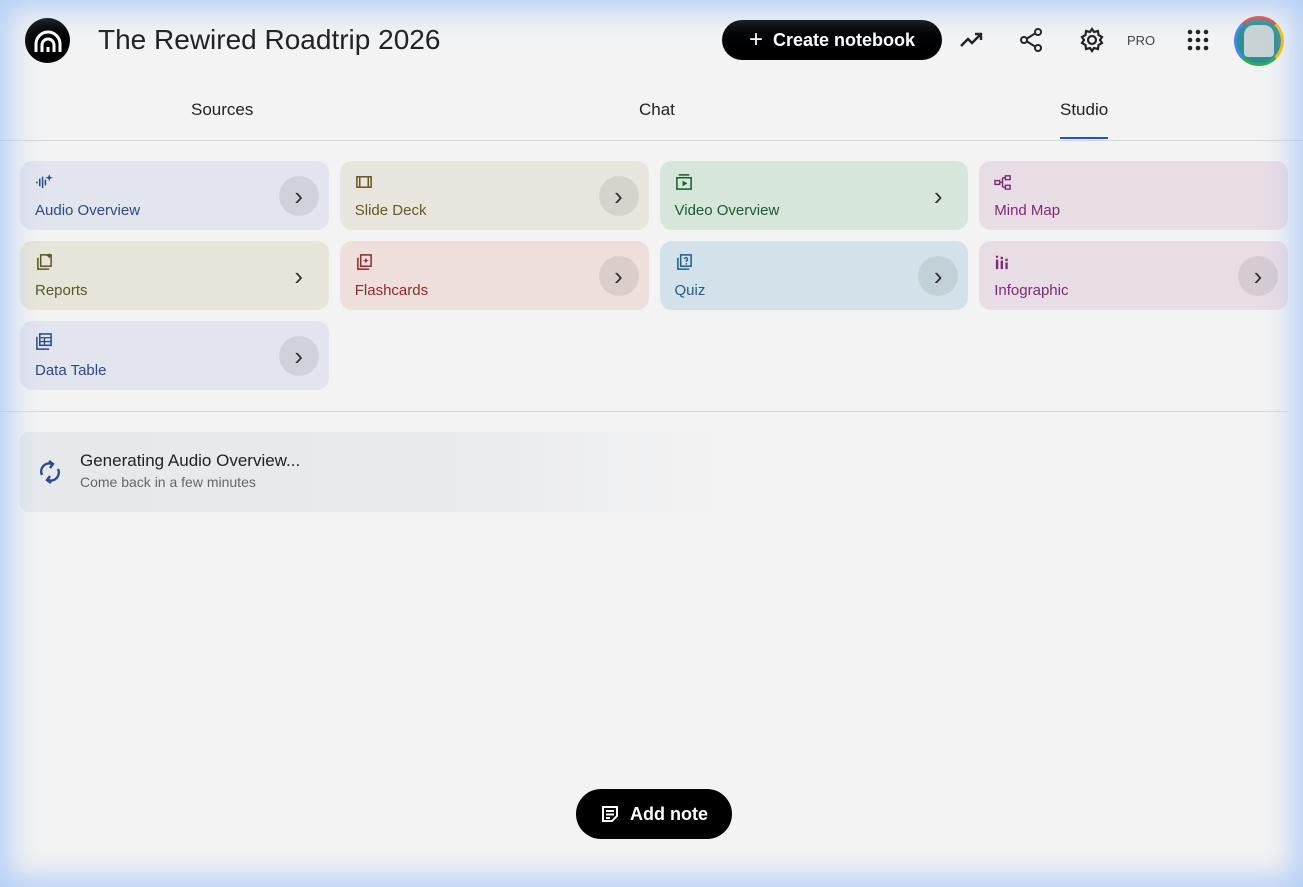  What do you see at coordinates (972, 40) in the screenshot?
I see `analytics-icon` at bounding box center [972, 40].